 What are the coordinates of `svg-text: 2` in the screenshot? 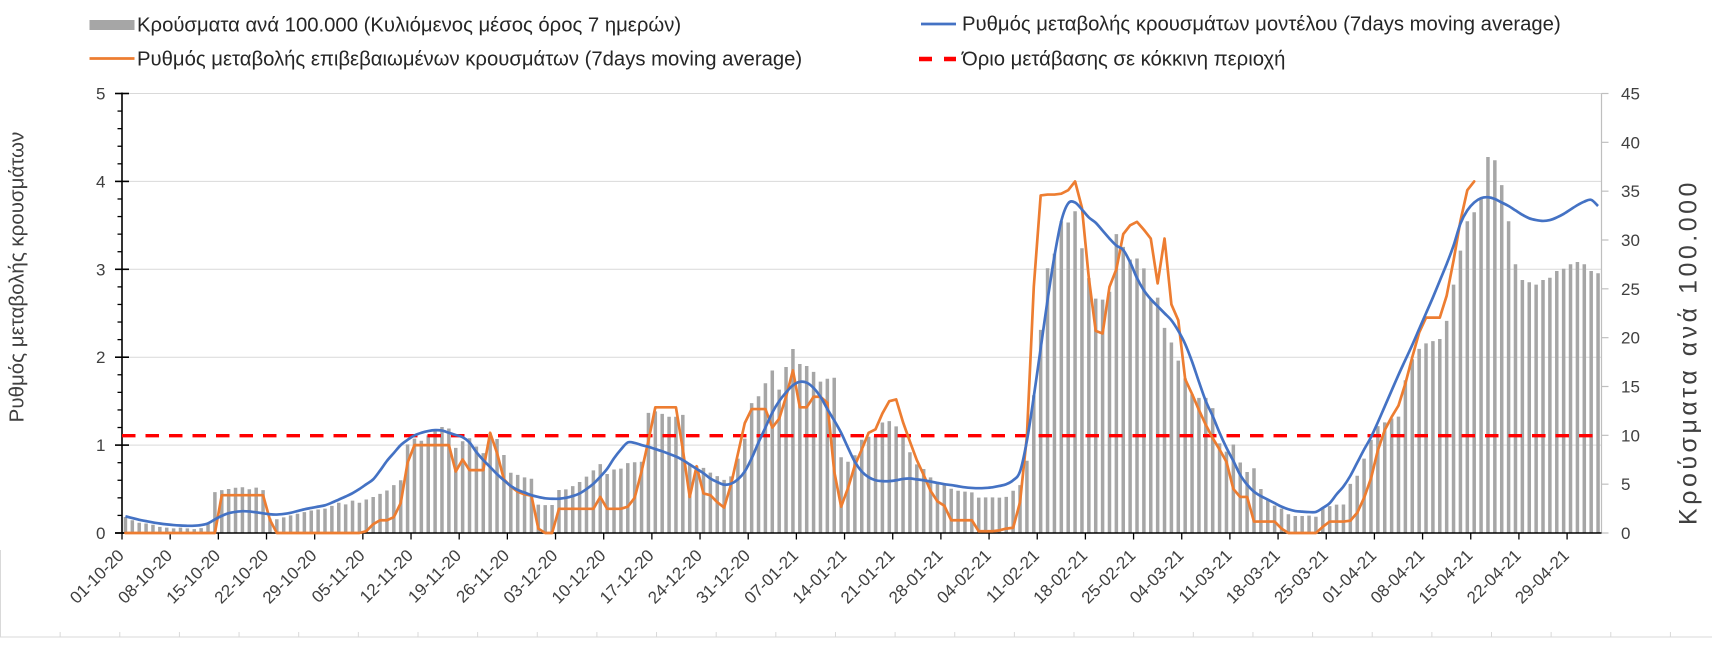 It's located at (100, 357).